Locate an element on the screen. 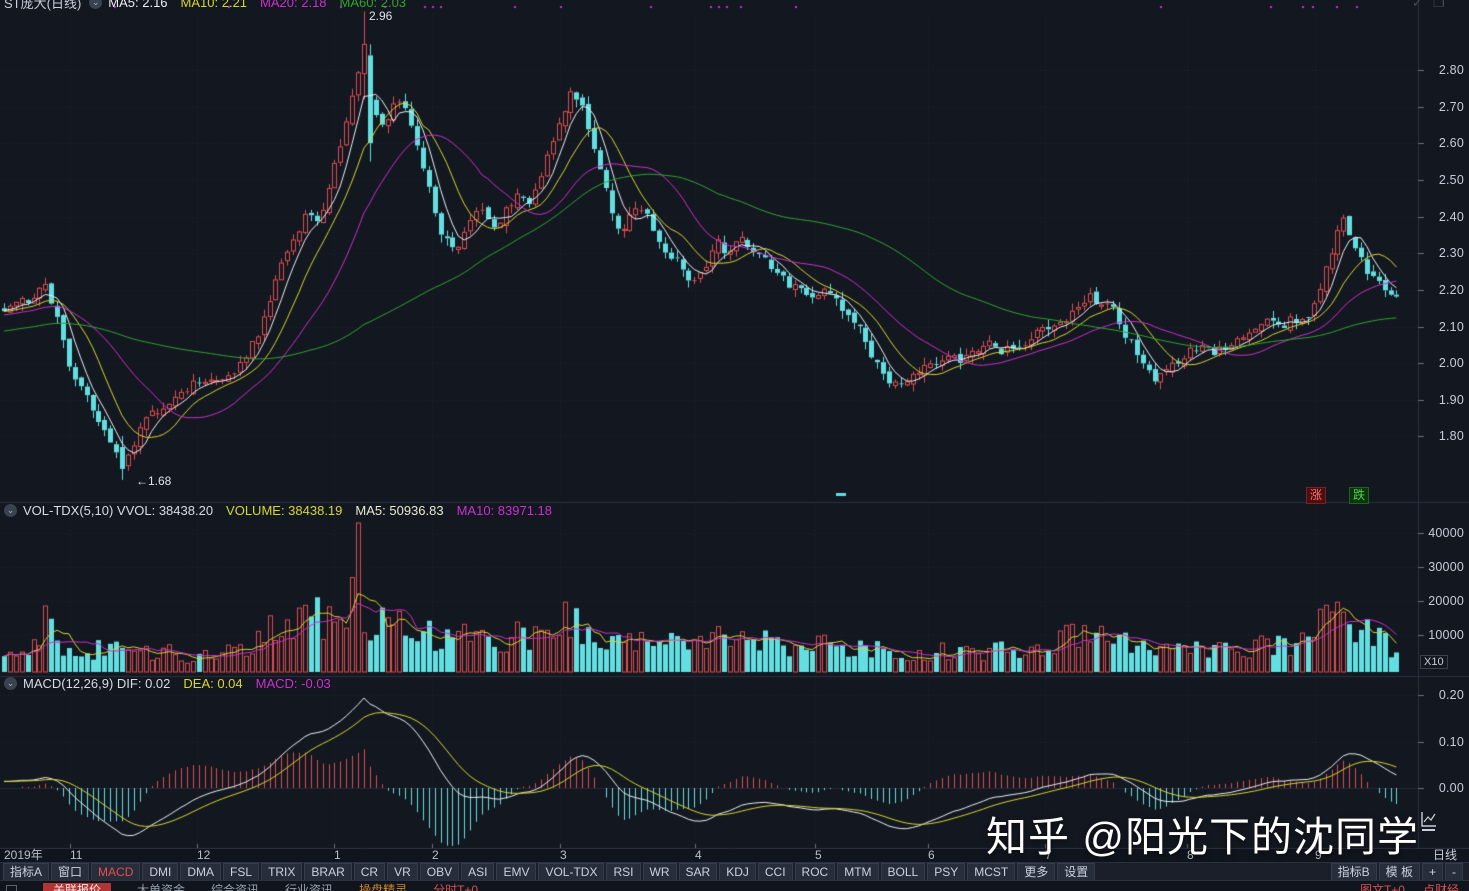 Image resolution: width=1469 pixels, height=891 pixels. x-axis-label: 6 is located at coordinates (931, 855).